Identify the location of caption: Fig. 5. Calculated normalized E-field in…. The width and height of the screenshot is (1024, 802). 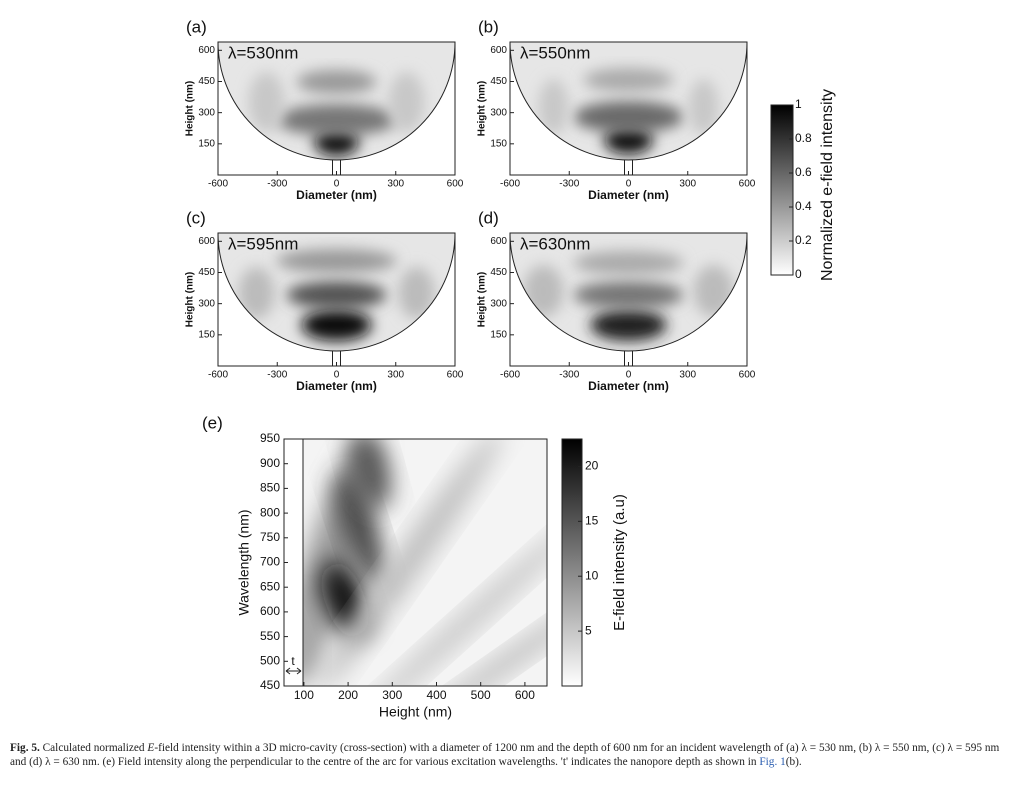
(513, 755).